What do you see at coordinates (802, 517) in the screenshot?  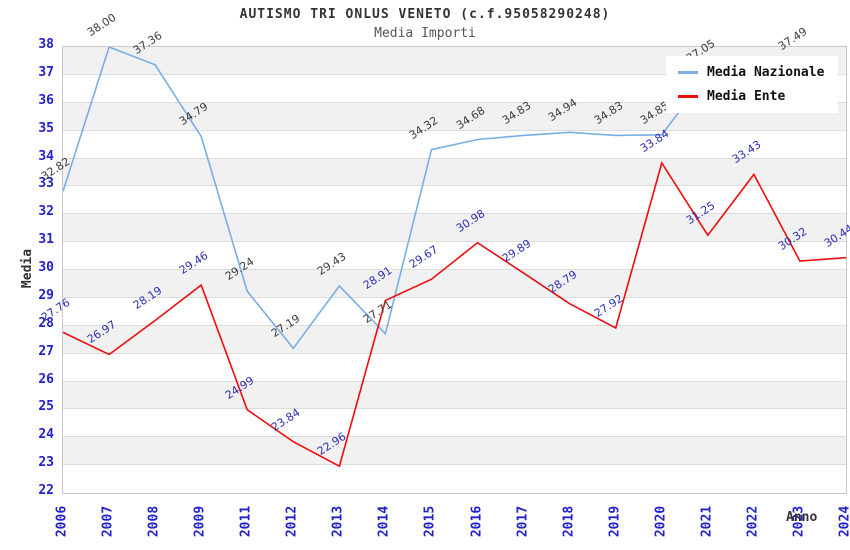 I see `x-axis-title: Anno` at bounding box center [802, 517].